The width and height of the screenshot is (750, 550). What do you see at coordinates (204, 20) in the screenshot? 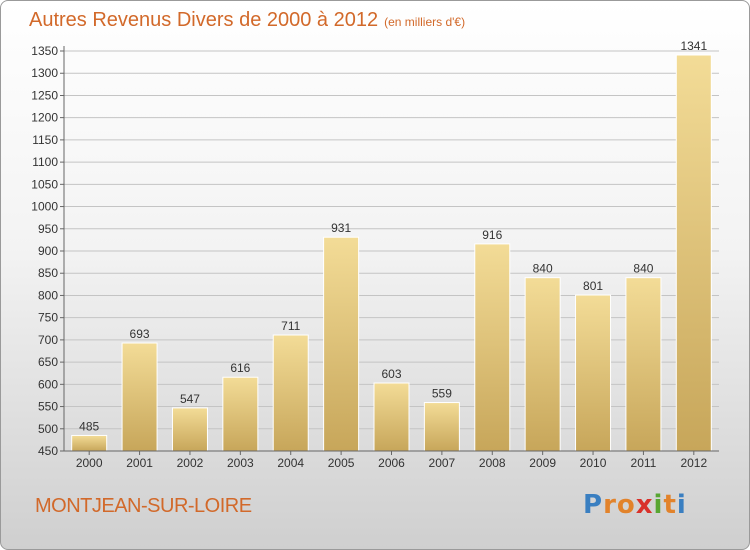
I see `chart-title-text: Autres Revenus Divers de 2000 à 2012` at bounding box center [204, 20].